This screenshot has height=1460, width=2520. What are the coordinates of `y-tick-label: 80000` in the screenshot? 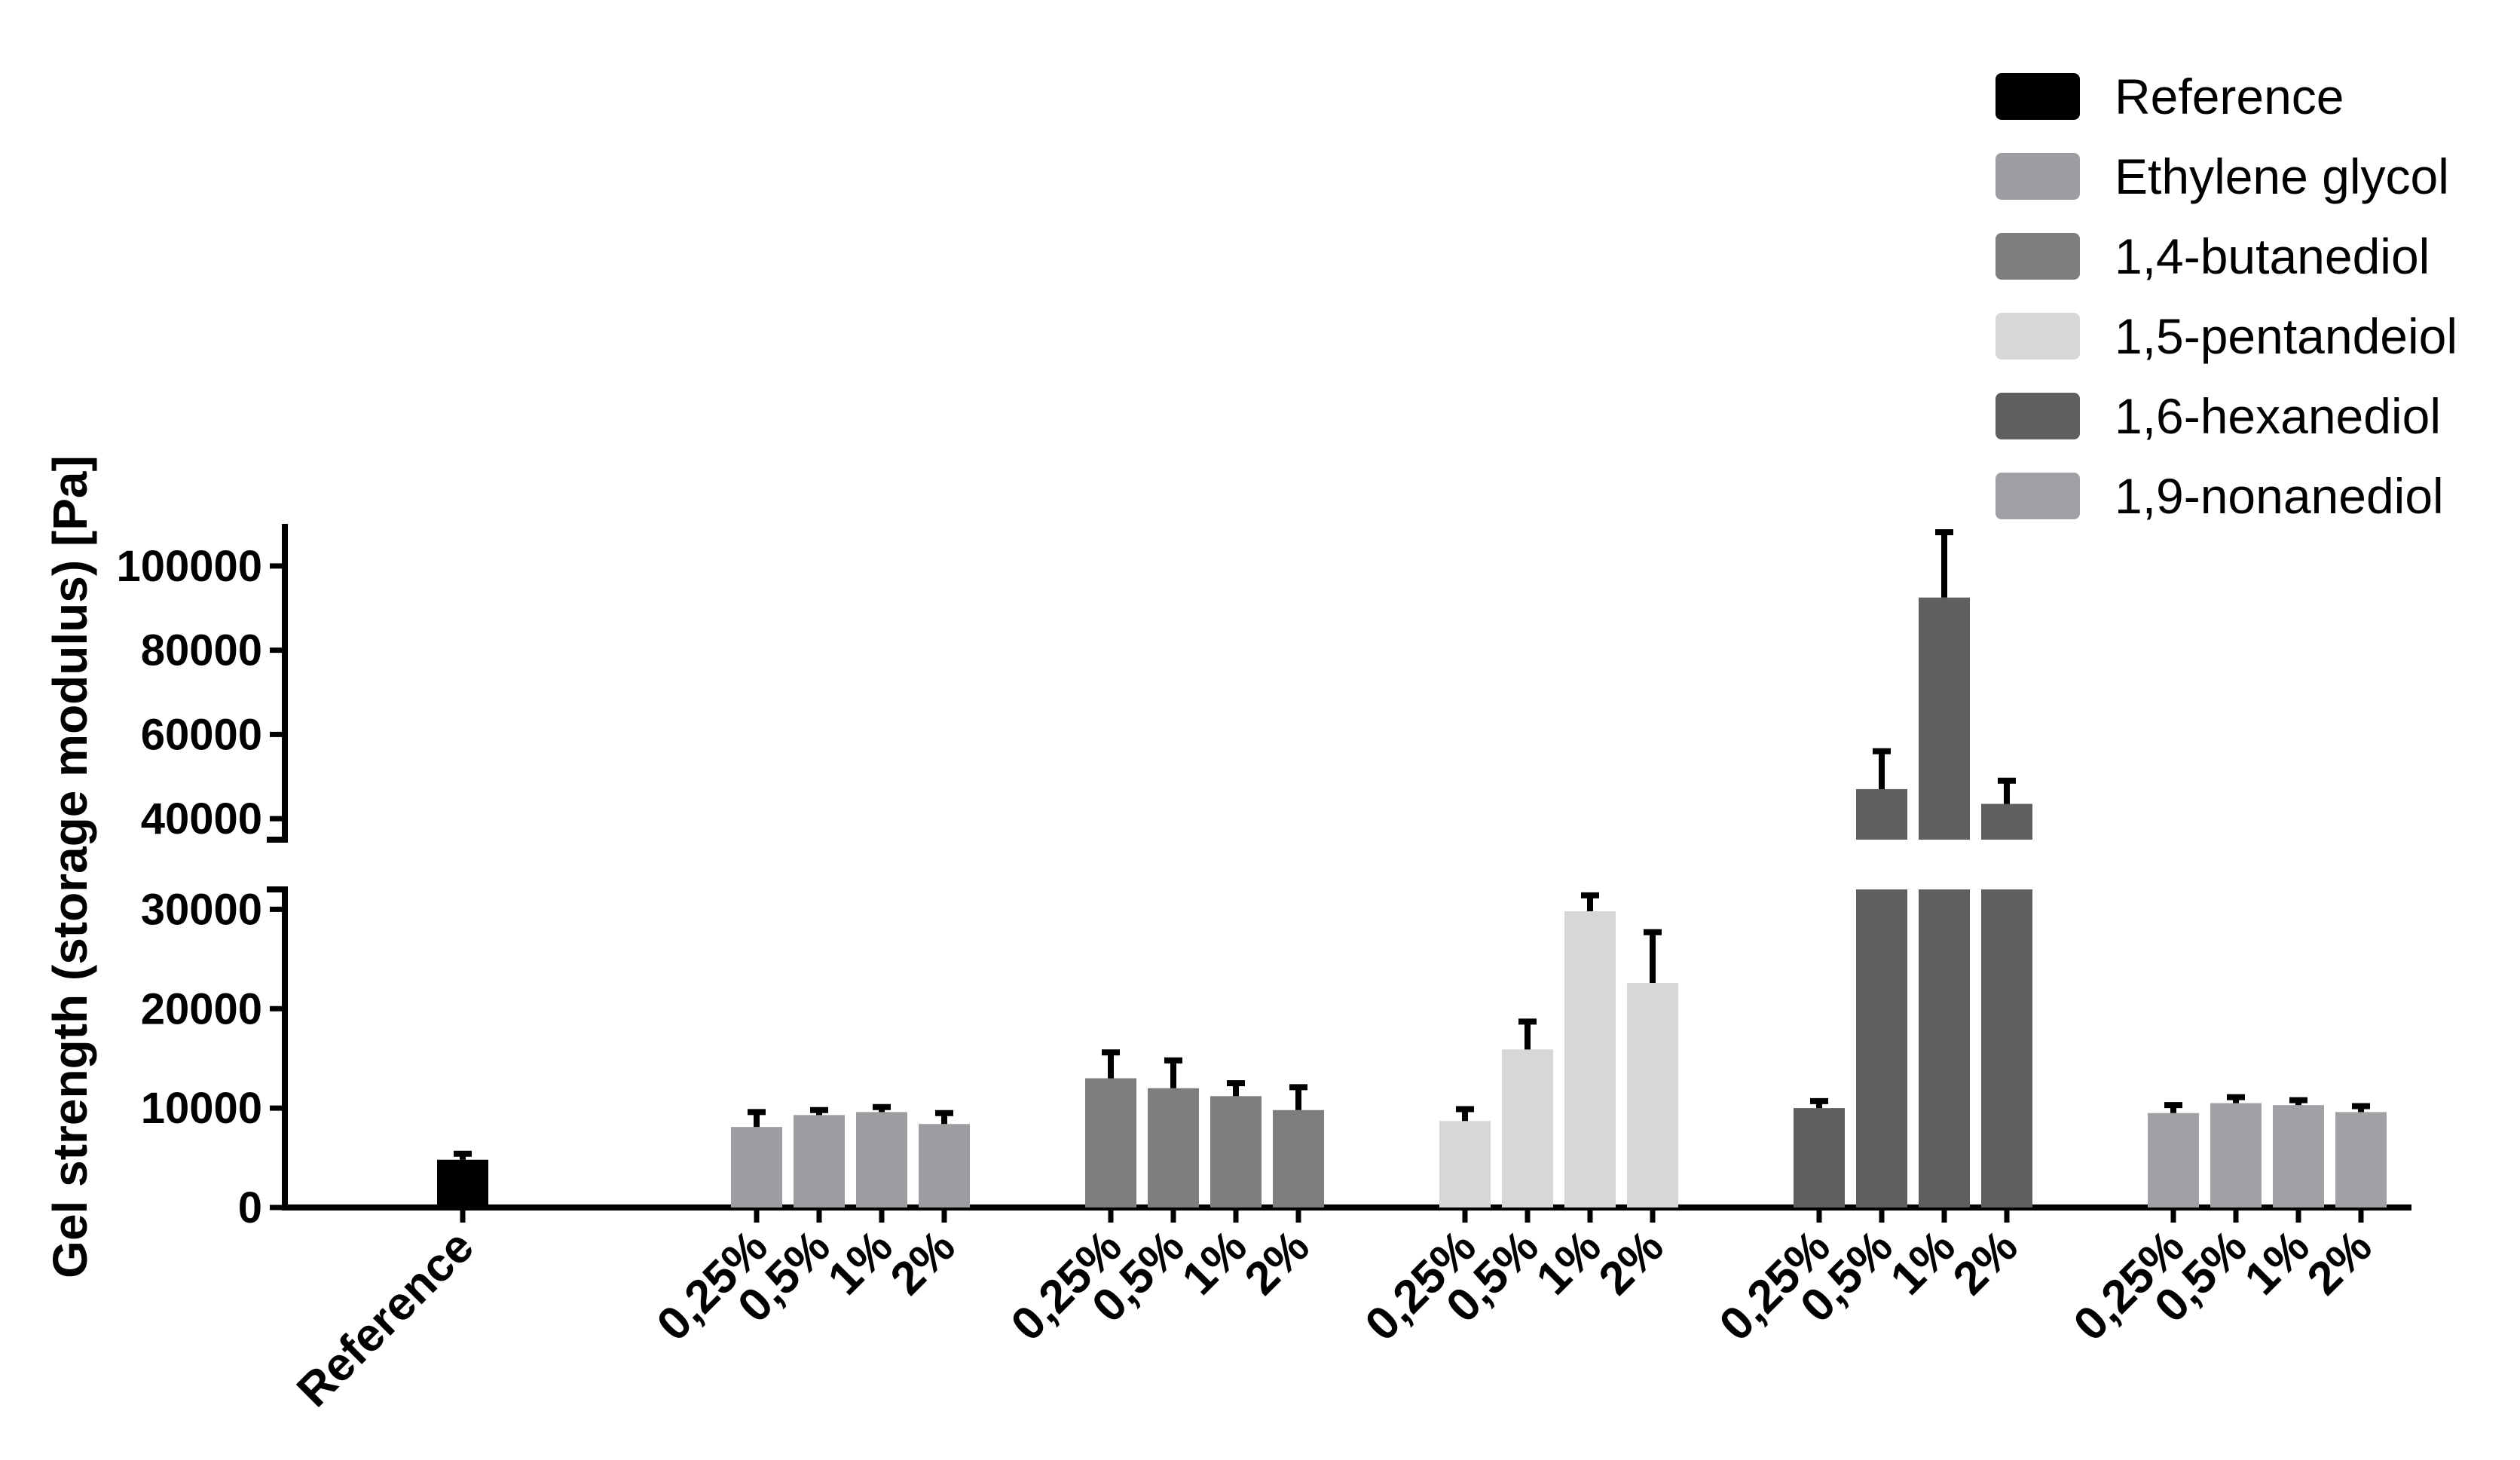 It's located at (201, 650).